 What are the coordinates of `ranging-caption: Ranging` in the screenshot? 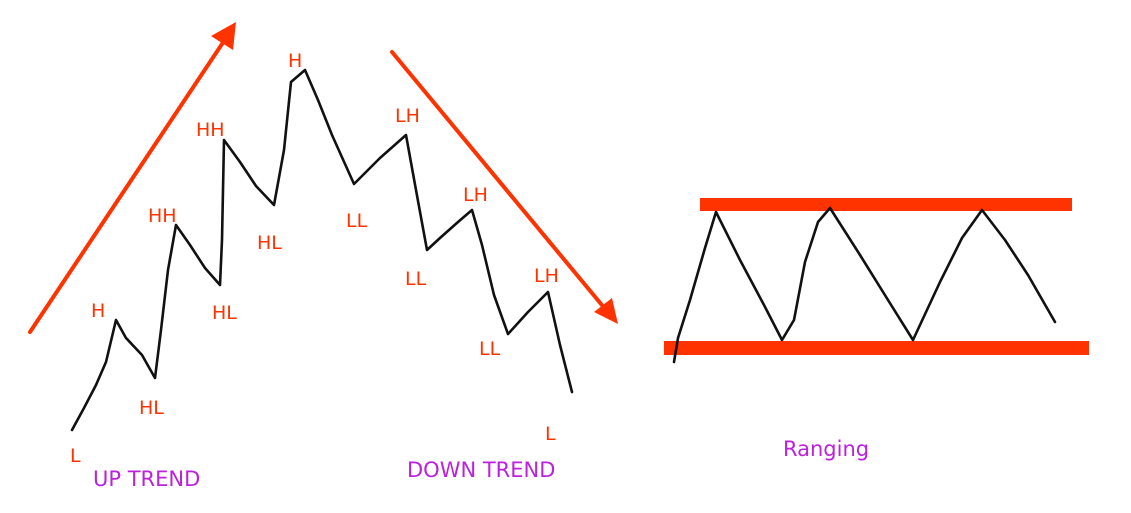 It's located at (826, 449).